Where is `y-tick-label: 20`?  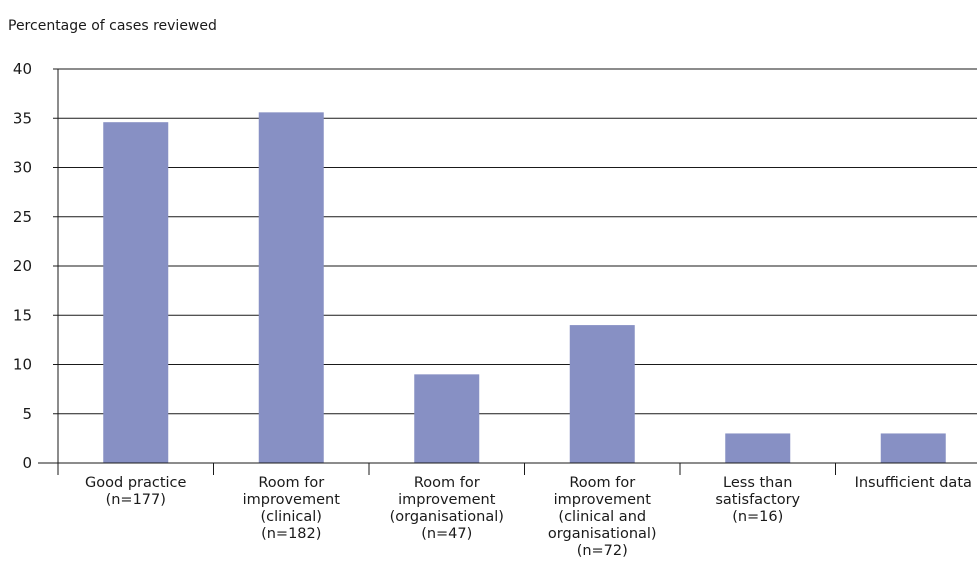
y-tick-label: 20 is located at coordinates (22, 266).